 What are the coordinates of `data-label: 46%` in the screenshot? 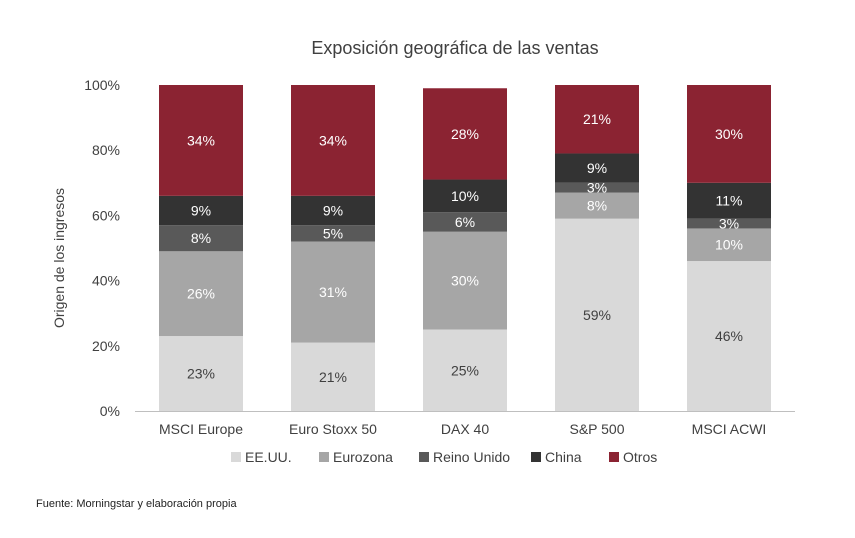 It's located at (729, 336).